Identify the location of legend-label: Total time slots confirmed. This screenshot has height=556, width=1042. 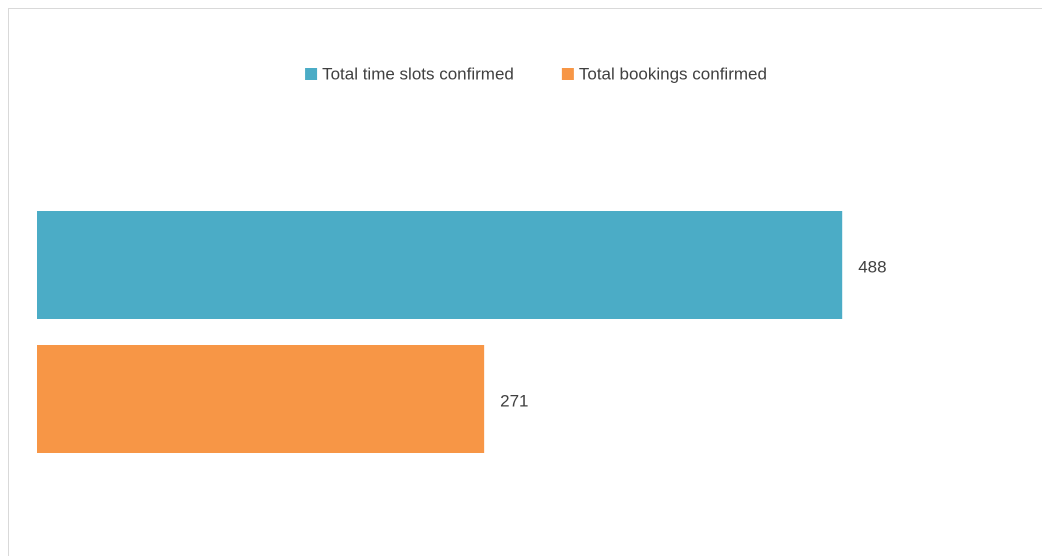
(418, 73).